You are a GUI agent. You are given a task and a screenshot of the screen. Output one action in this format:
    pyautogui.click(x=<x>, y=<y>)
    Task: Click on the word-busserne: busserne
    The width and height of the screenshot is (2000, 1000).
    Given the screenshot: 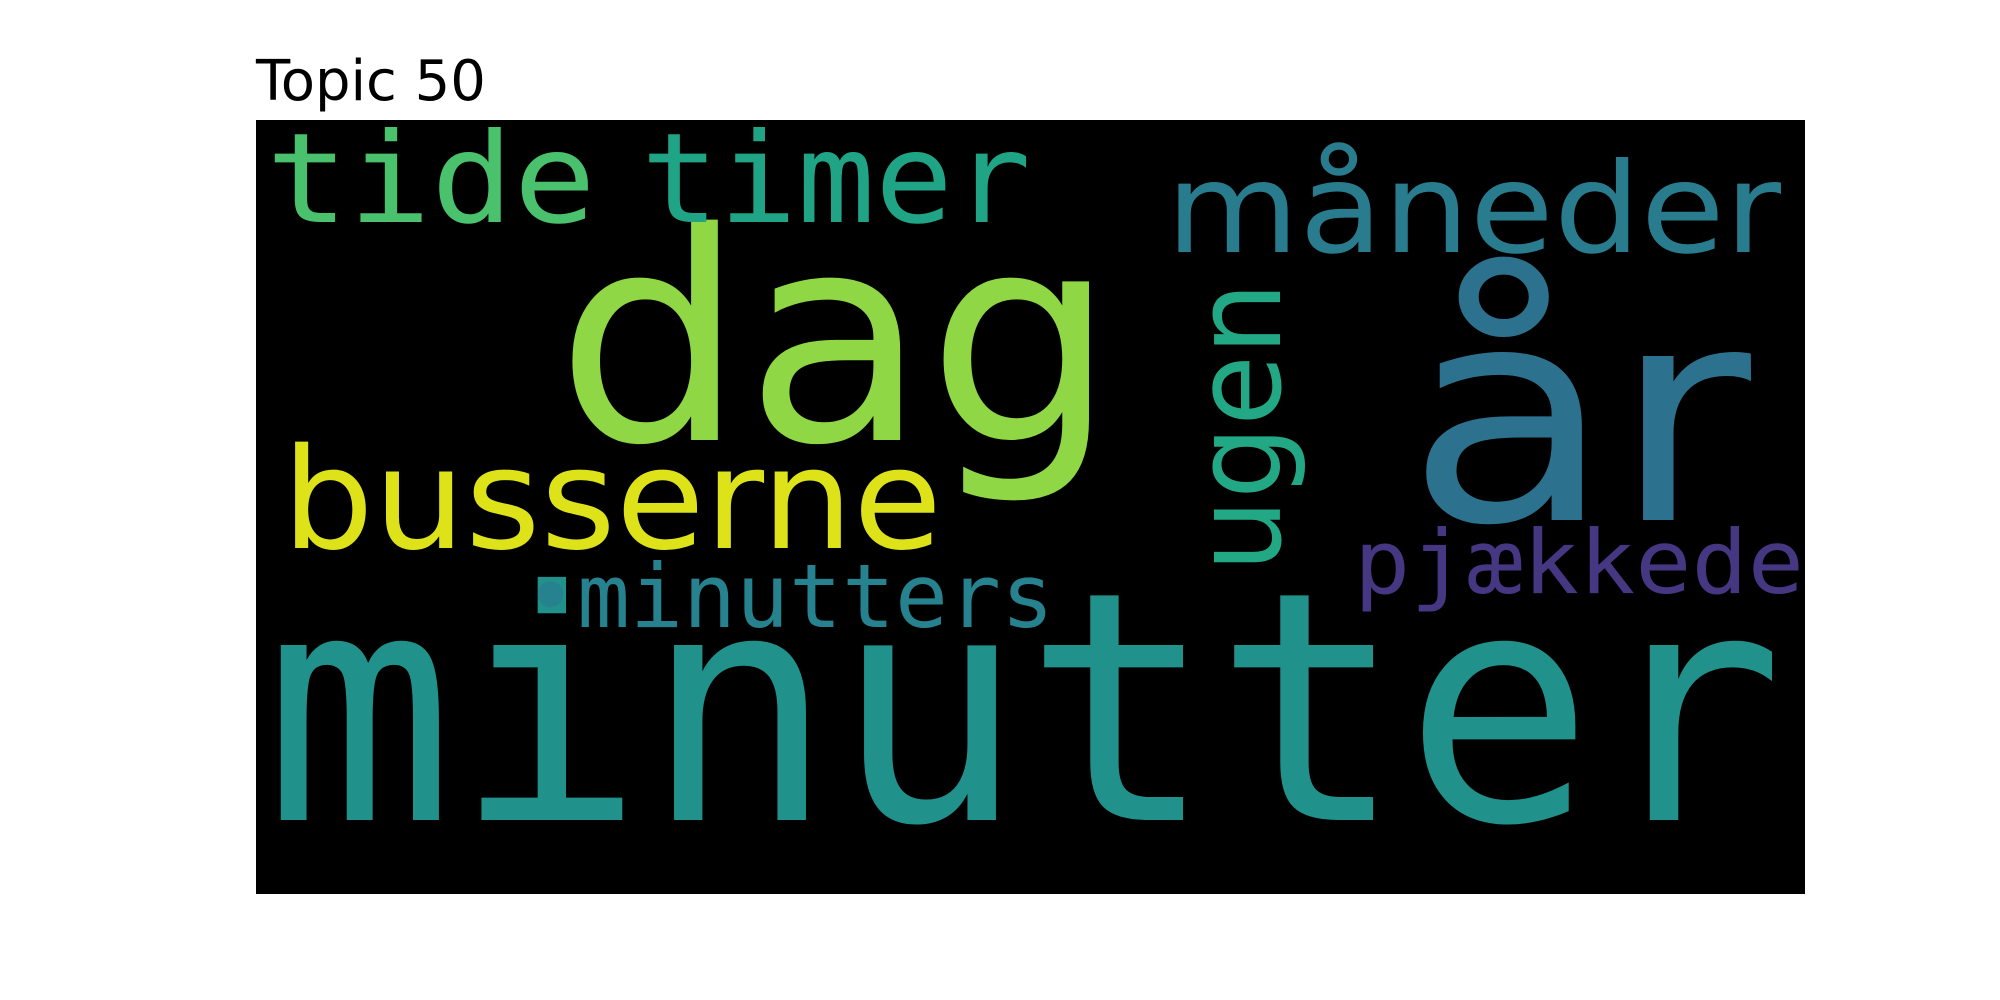 What is the action you would take?
    pyautogui.click(x=612, y=500)
    